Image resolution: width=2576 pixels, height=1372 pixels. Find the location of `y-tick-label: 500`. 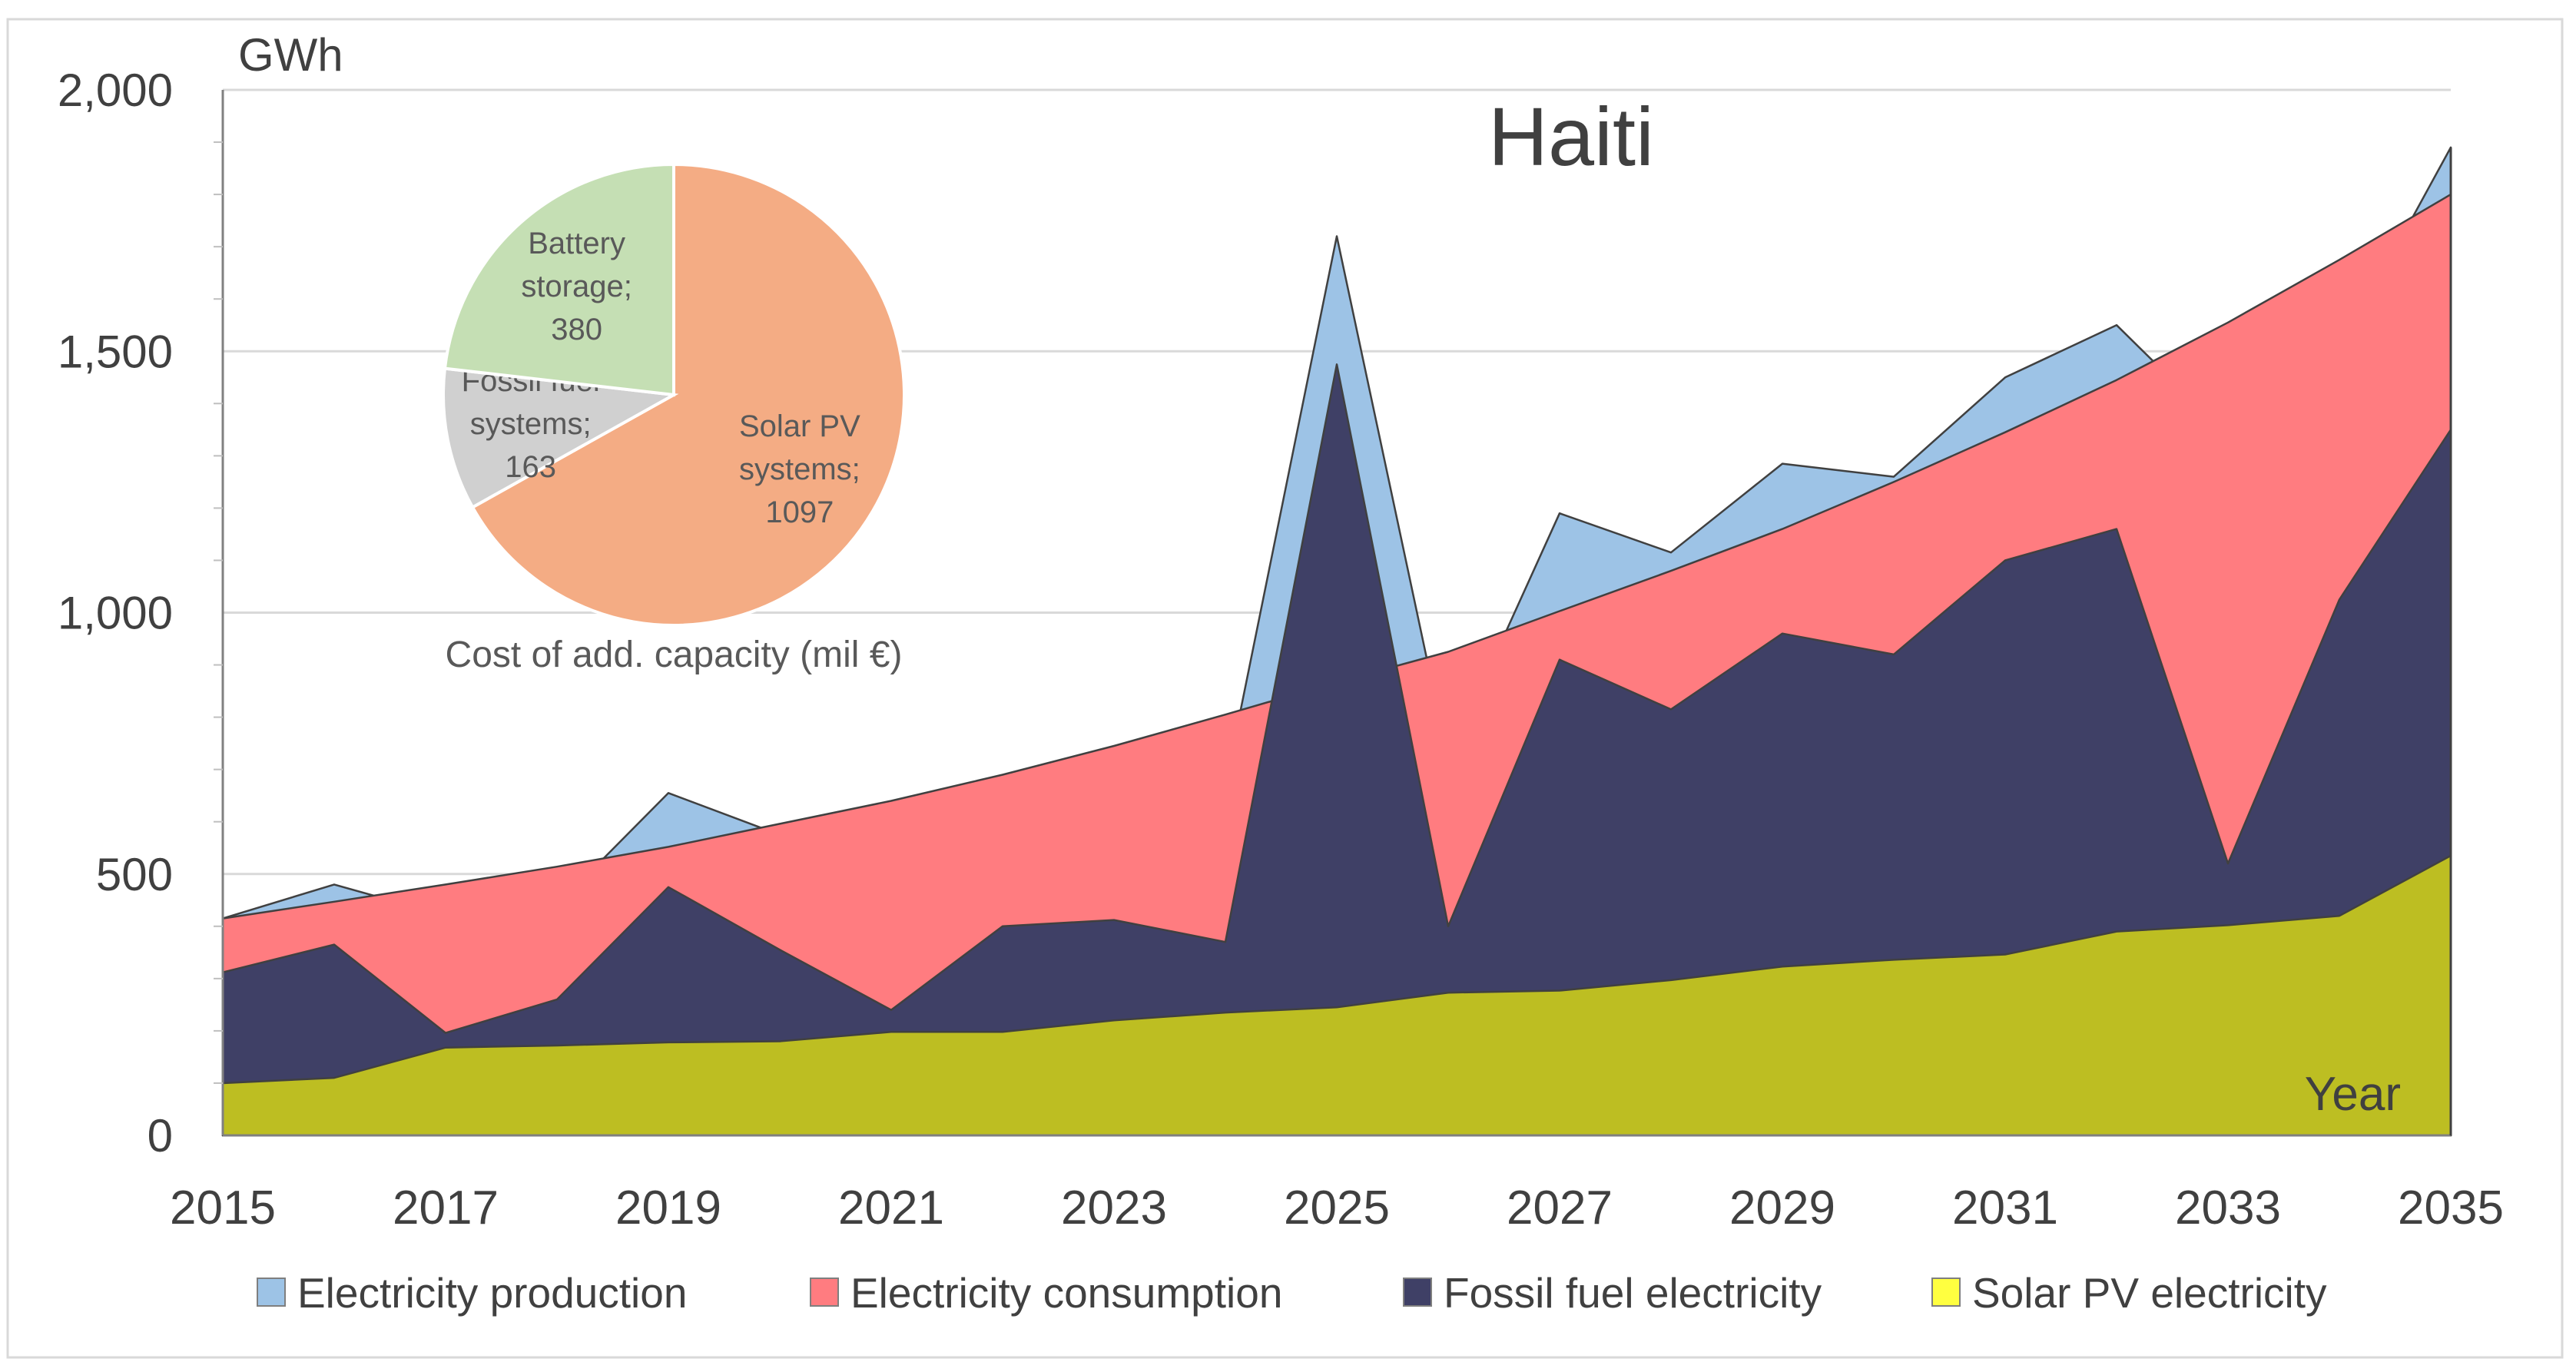

y-tick-label: 500 is located at coordinates (134, 874).